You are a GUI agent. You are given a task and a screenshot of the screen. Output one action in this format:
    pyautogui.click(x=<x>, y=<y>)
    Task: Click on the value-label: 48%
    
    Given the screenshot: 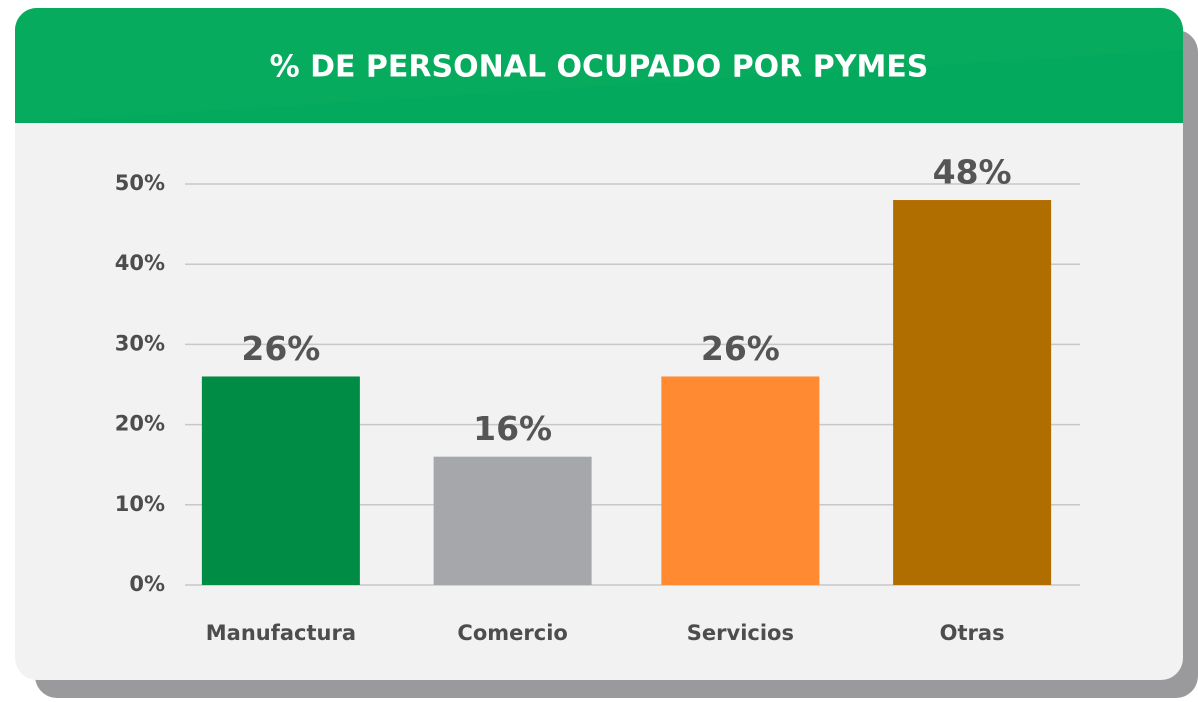 What is the action you would take?
    pyautogui.click(x=972, y=172)
    